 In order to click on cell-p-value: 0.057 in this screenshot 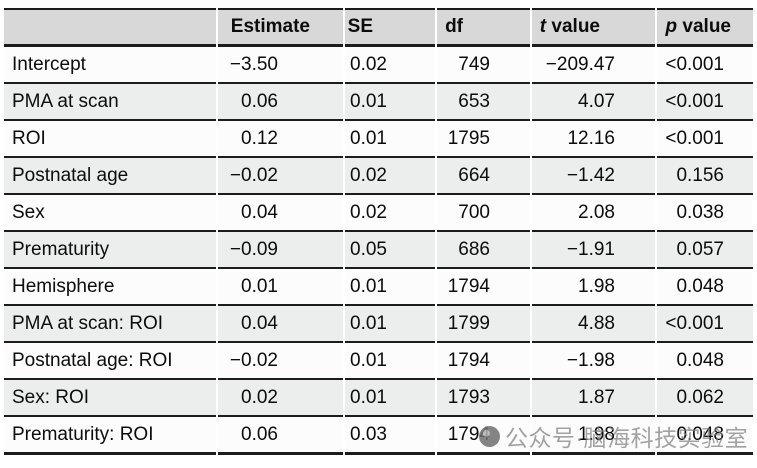, I will do `click(705, 250)`.